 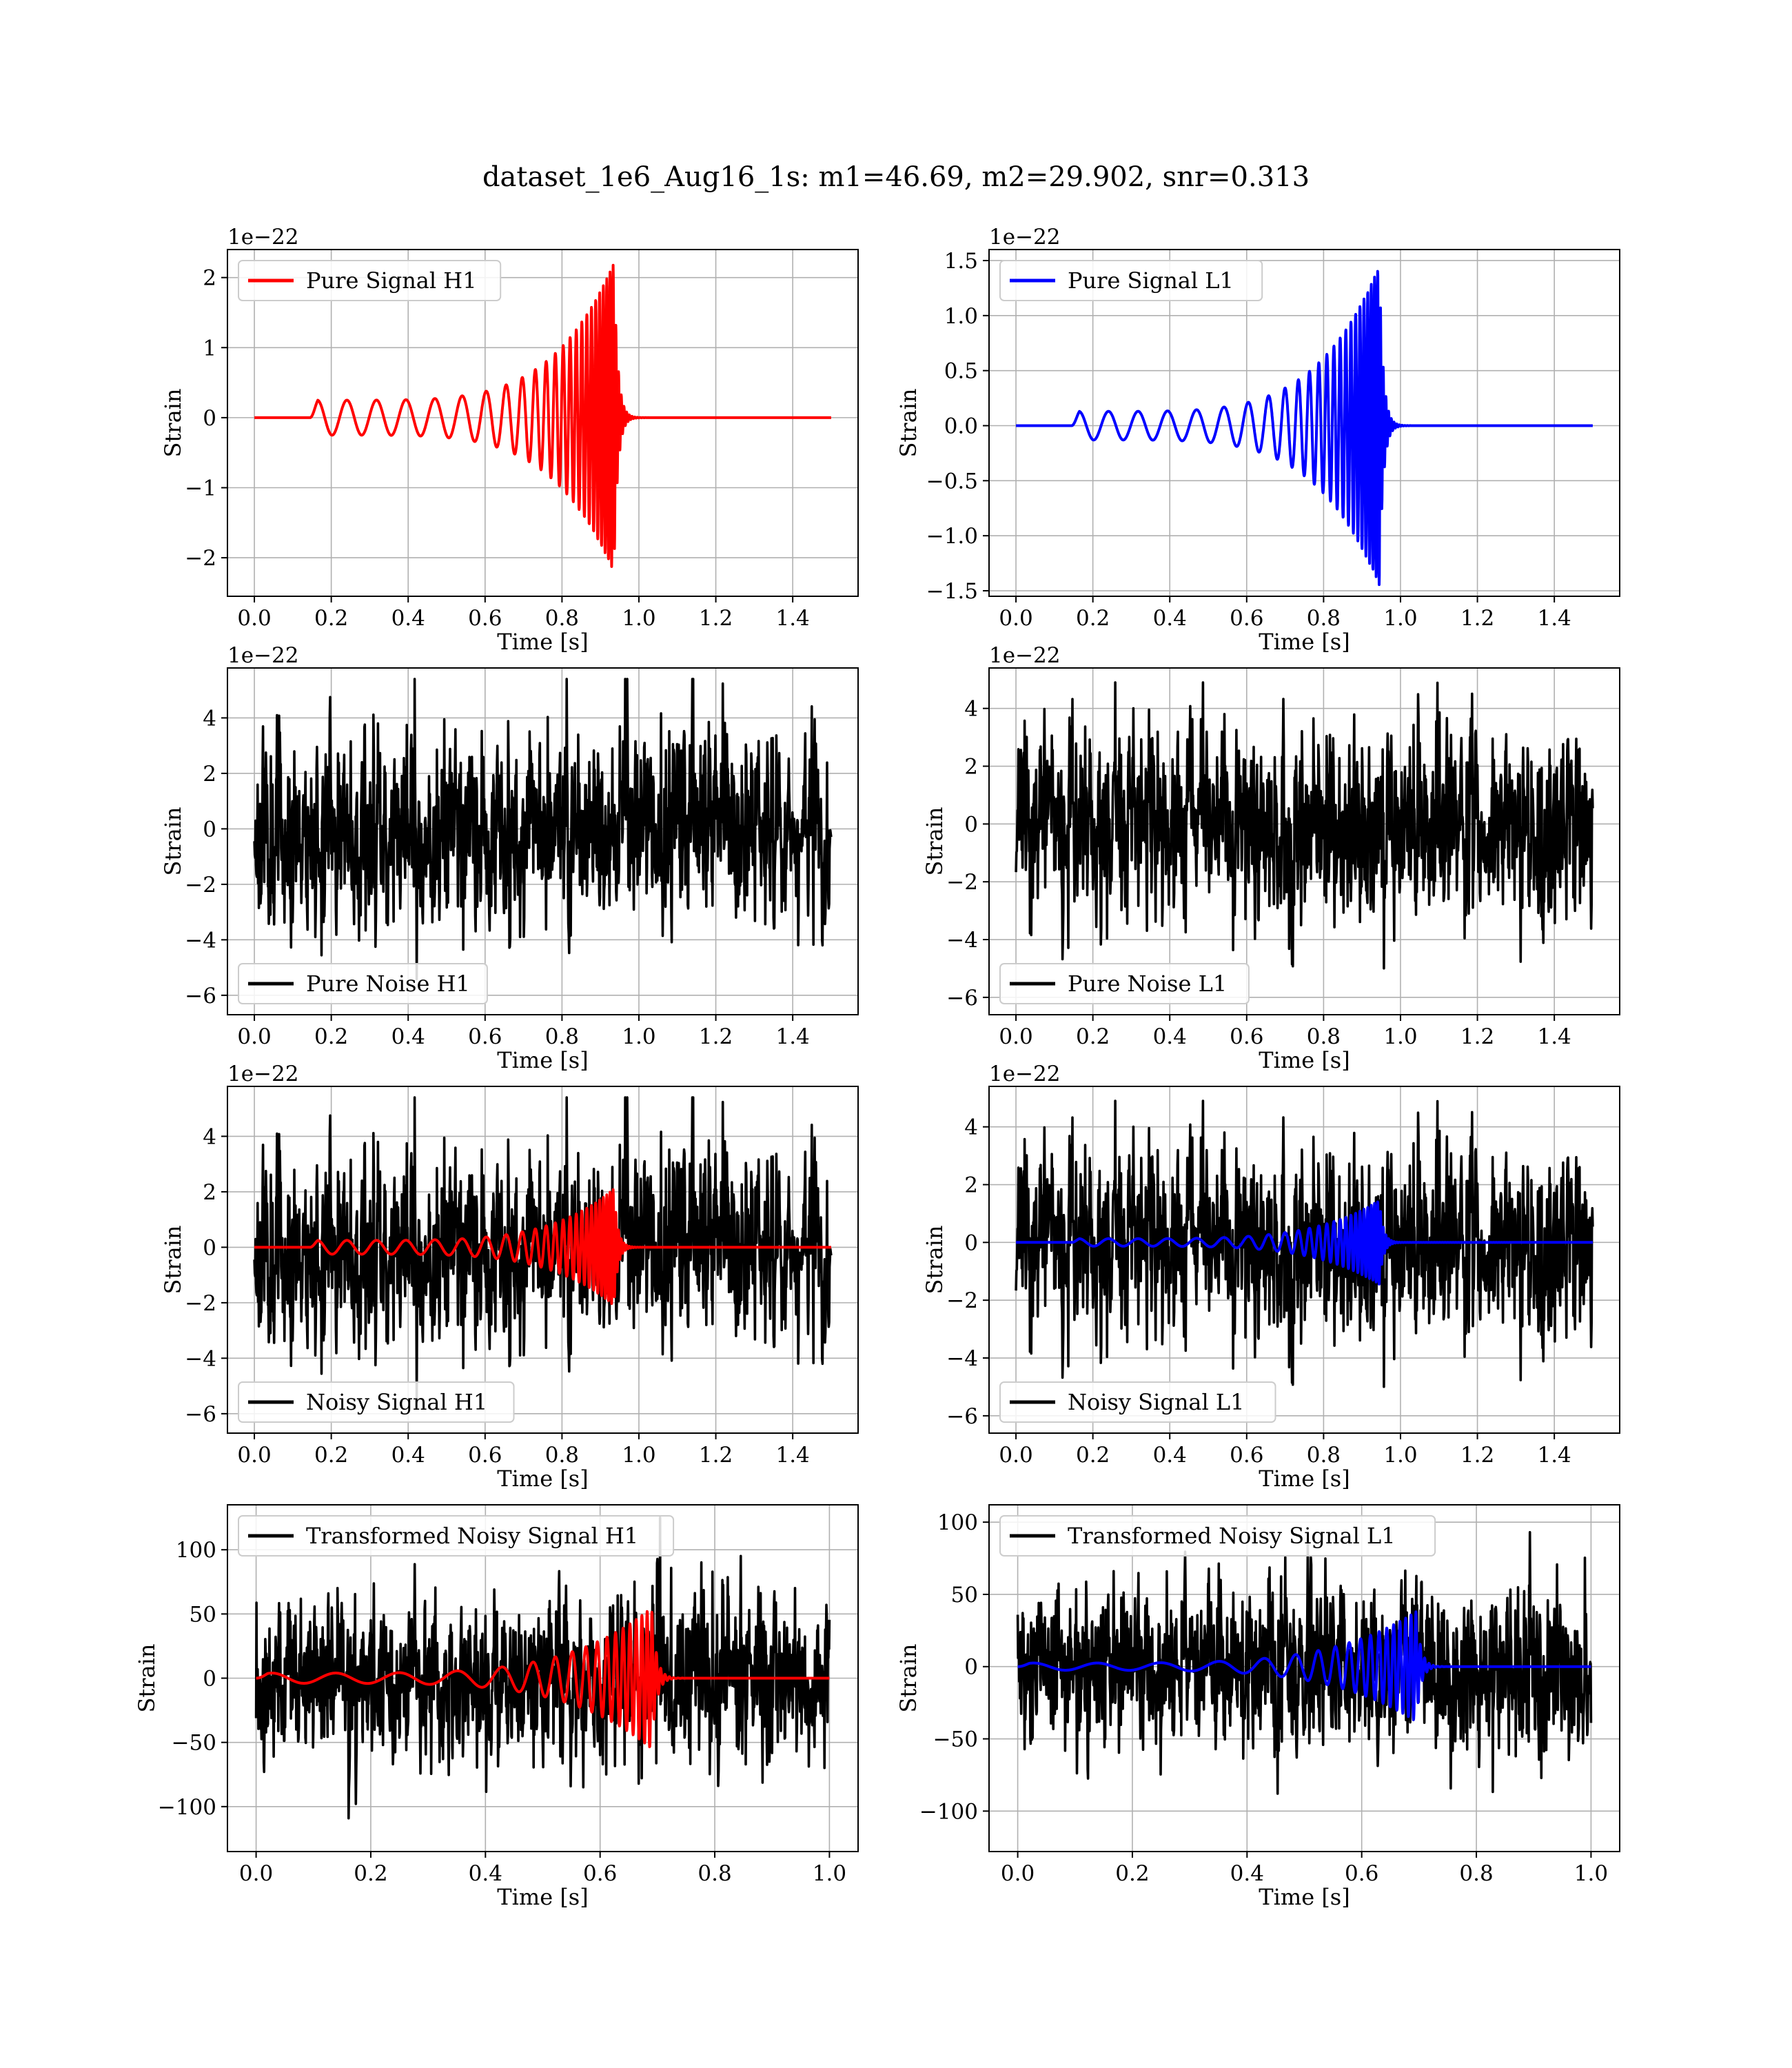 I want to click on y-tick-label: 1, so click(x=210, y=348).